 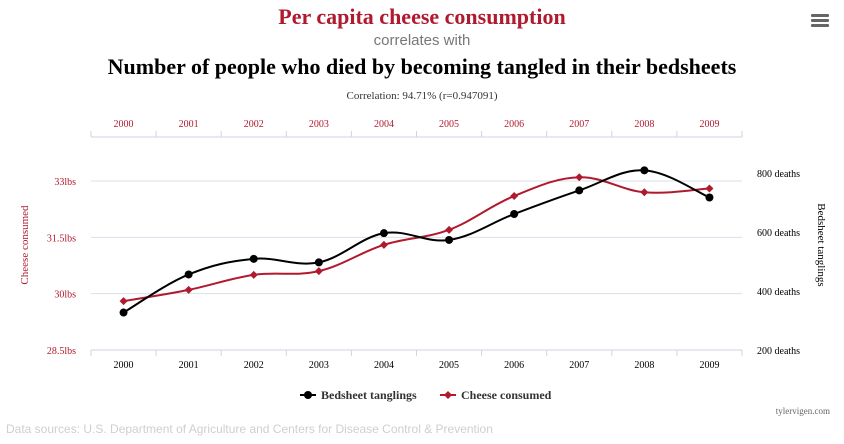 What do you see at coordinates (254, 124) in the screenshot?
I see `top-tick-label: 2002` at bounding box center [254, 124].